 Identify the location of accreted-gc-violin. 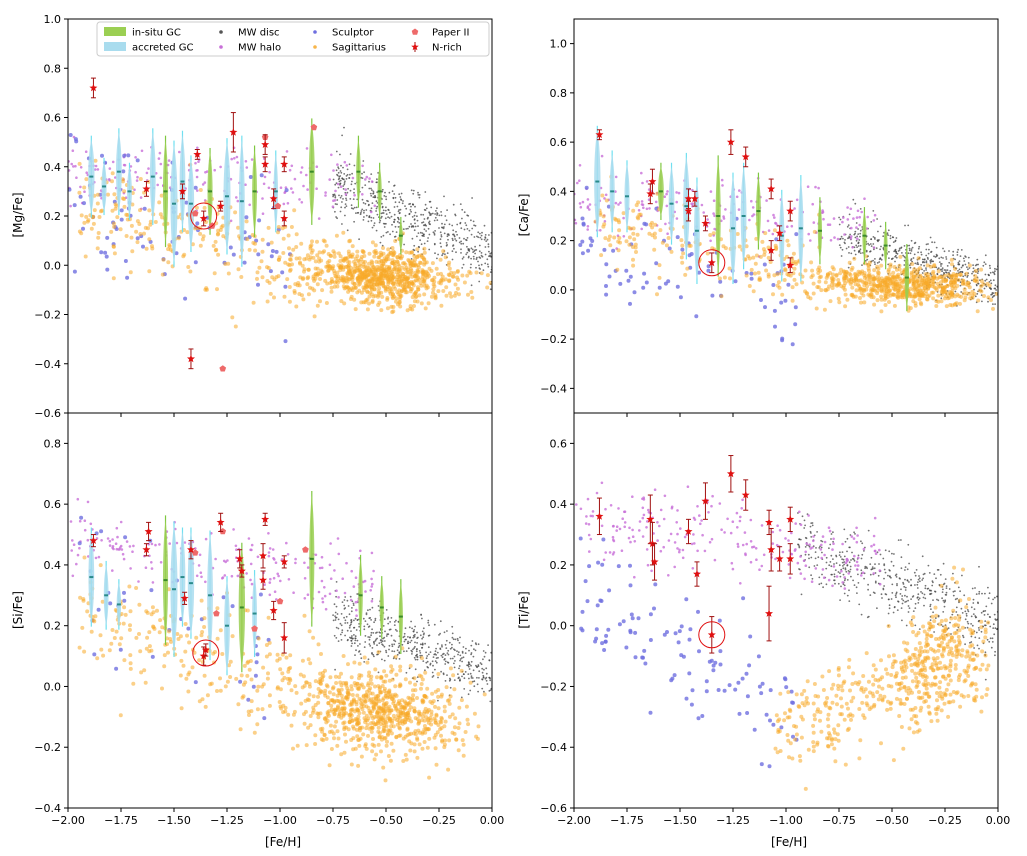
(174, 203).